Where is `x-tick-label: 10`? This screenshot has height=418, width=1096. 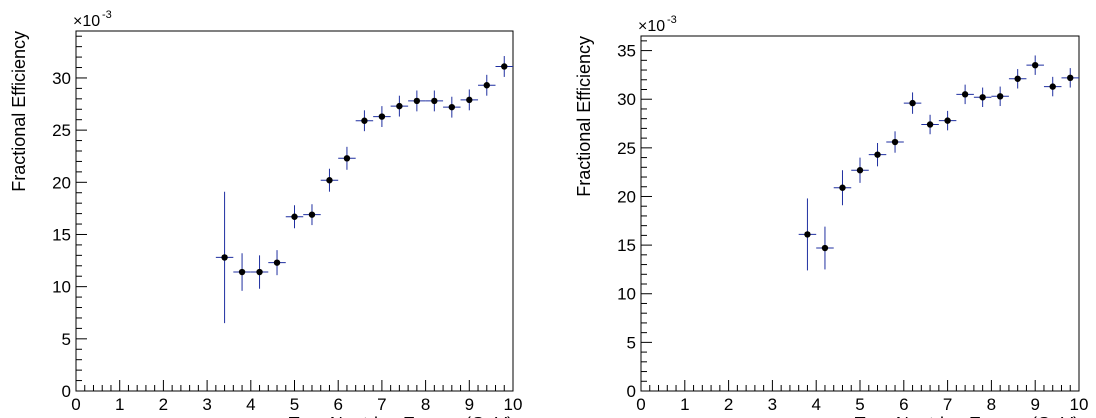 x-tick-label: 10 is located at coordinates (513, 404).